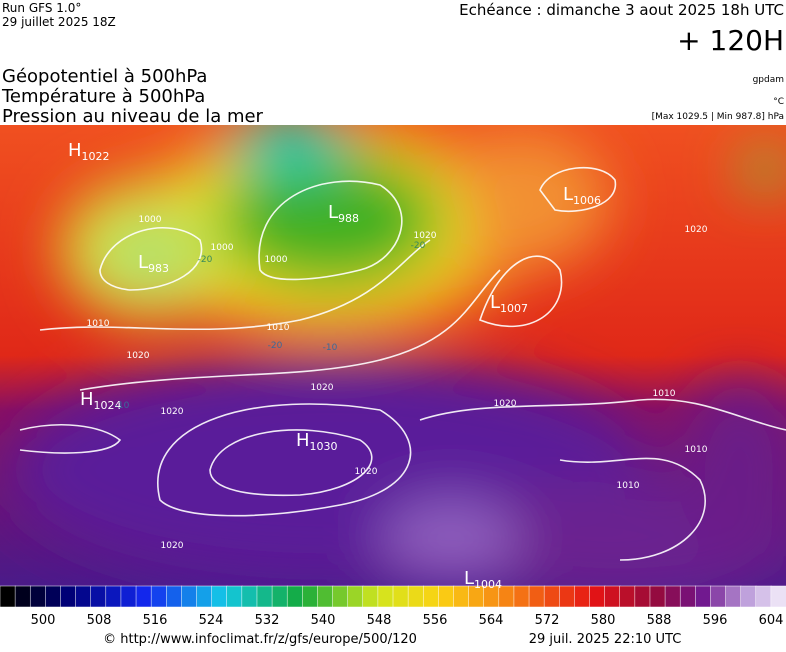  What do you see at coordinates (348, 218) in the screenshot?
I see `center-value: 988` at bounding box center [348, 218].